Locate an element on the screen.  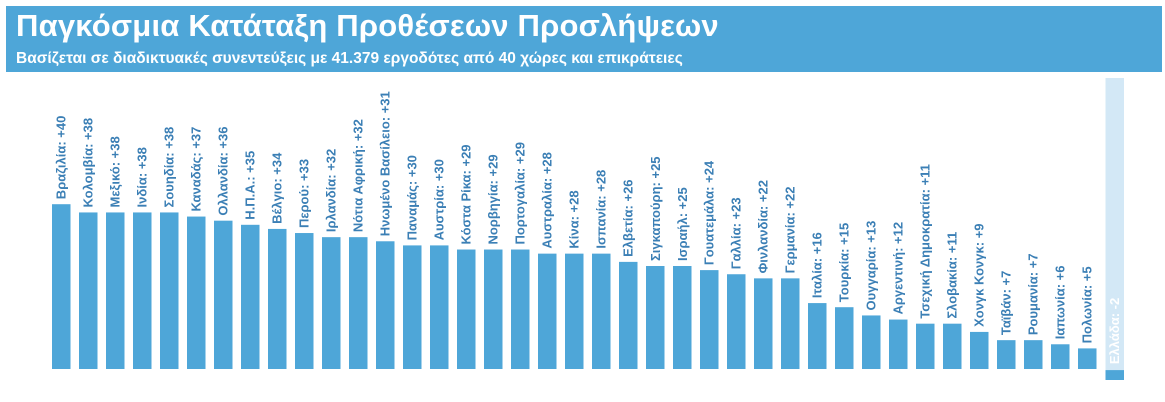
bar-label-33: Τσεχική Δημοκρατία: +11 is located at coordinates (925, 241).